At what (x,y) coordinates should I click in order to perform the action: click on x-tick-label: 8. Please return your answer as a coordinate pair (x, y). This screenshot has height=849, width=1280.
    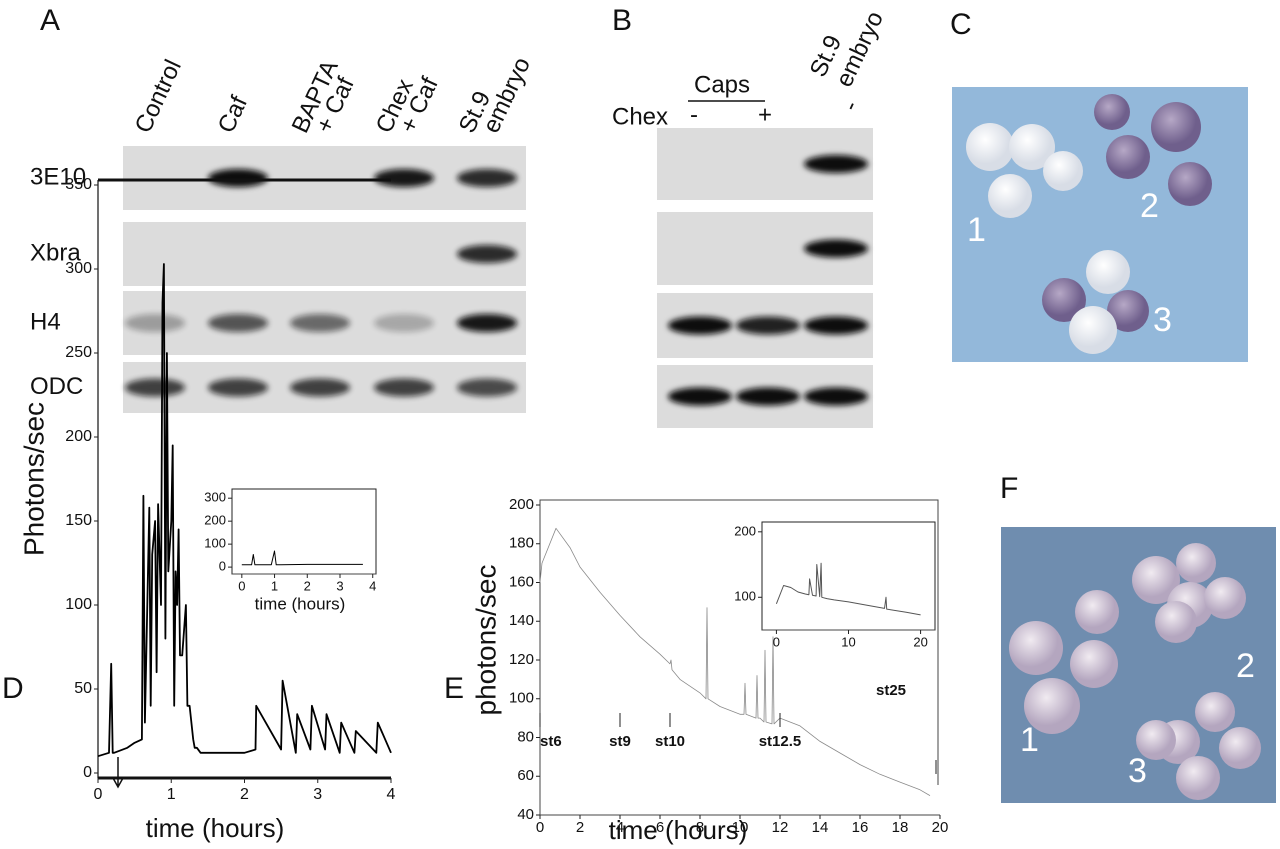
    Looking at the image, I should click on (700, 827).